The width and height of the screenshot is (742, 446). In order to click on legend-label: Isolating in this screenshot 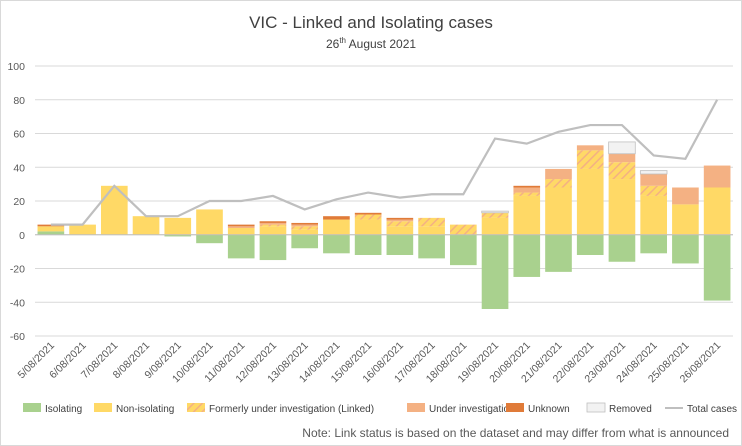, I will do `click(63, 409)`.